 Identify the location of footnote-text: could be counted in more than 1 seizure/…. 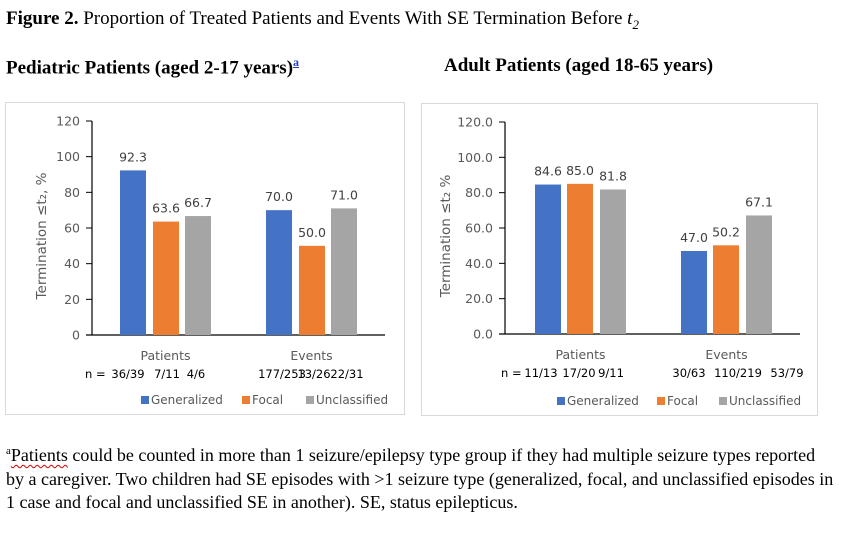
(420, 478).